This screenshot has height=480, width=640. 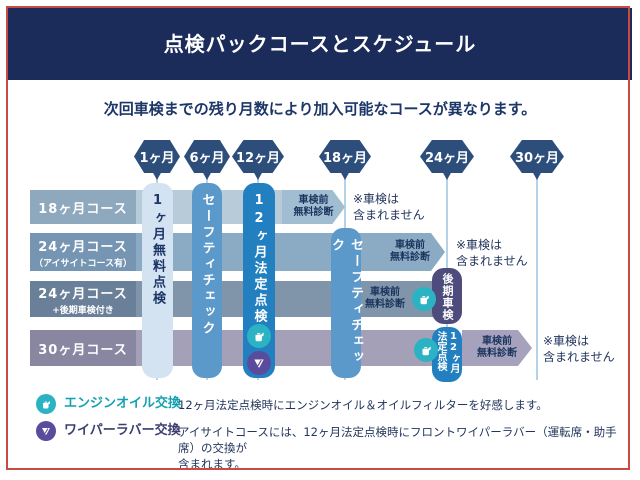 What do you see at coordinates (207, 156) in the screenshot?
I see `month-marker-6: 6ヶ月` at bounding box center [207, 156].